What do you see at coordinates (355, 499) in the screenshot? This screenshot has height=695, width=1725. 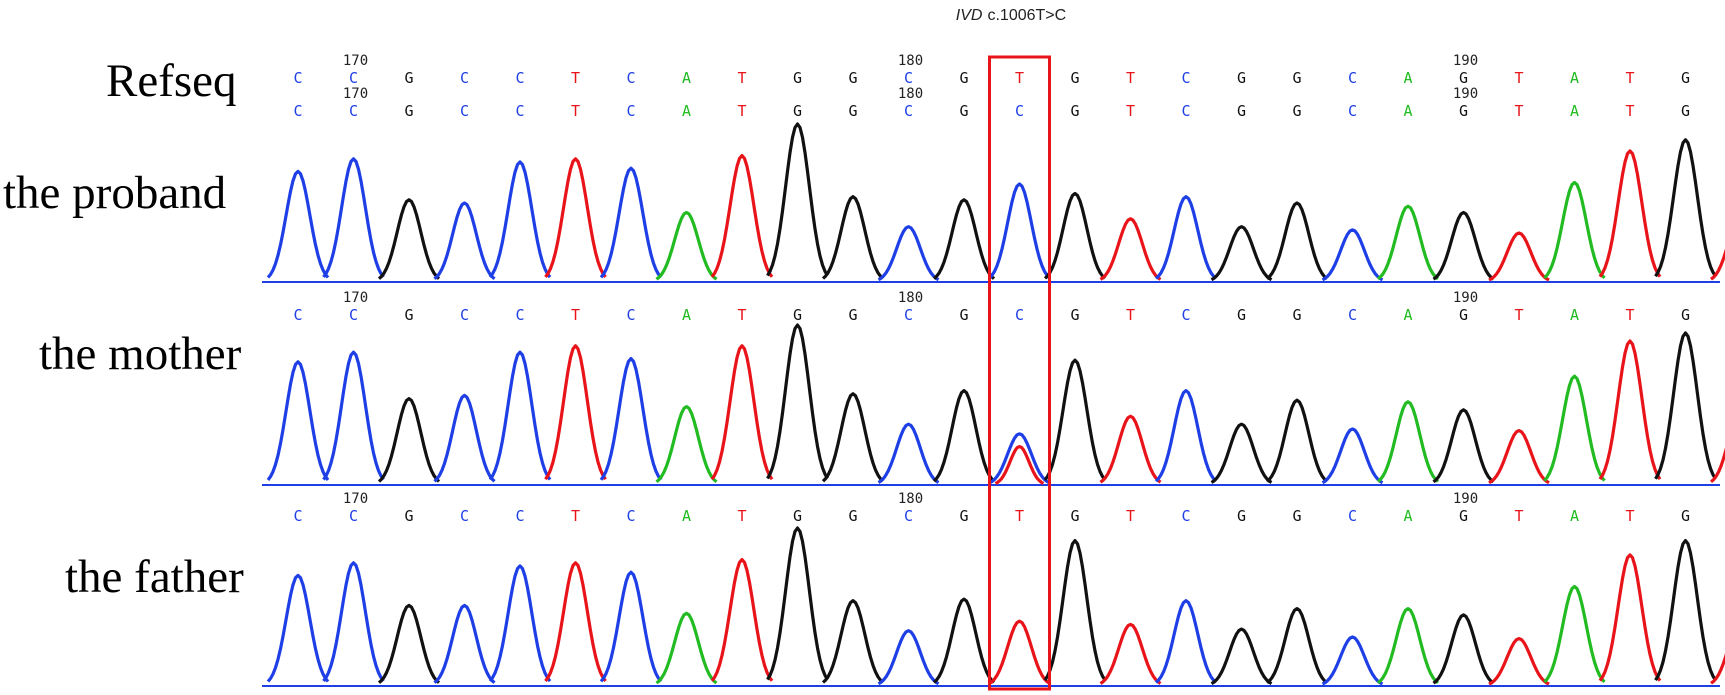 I see `track2-position-label: 170` at bounding box center [355, 499].